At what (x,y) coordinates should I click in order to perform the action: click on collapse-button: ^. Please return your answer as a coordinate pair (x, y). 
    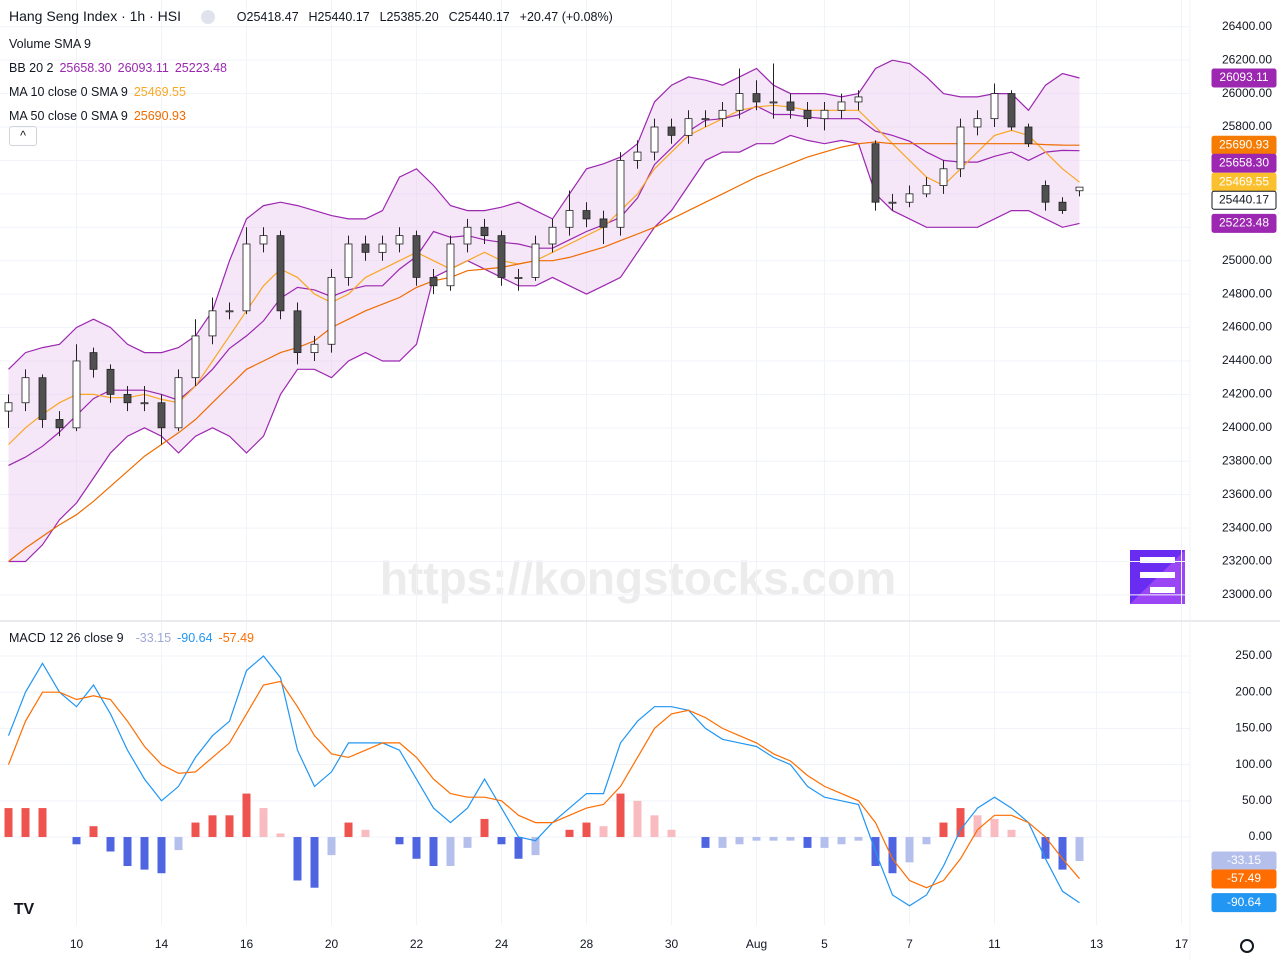
    Looking at the image, I should click on (23, 136).